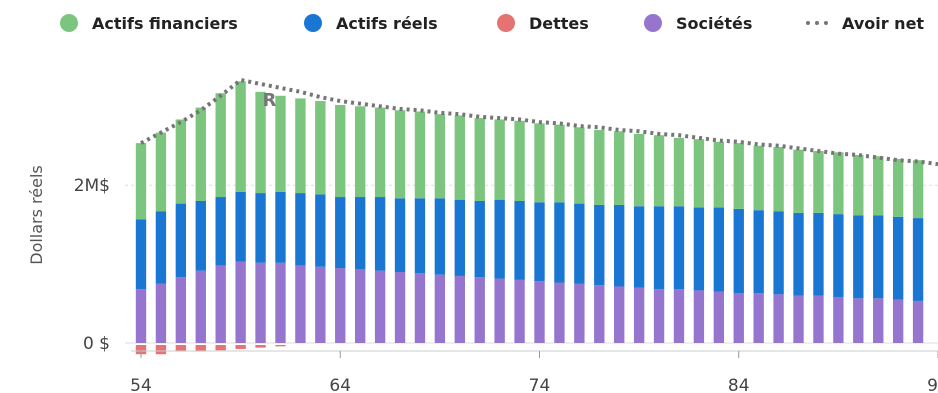  I want to click on legend-item-companies: Sociétés, so click(698, 23).